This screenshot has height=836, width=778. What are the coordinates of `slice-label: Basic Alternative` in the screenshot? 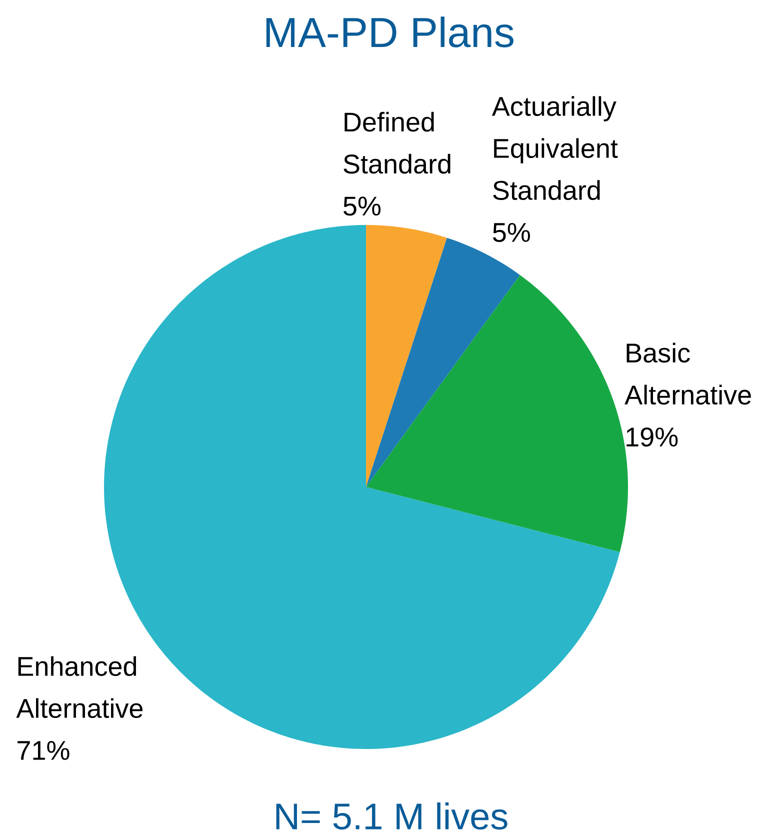 It's located at (687, 373).